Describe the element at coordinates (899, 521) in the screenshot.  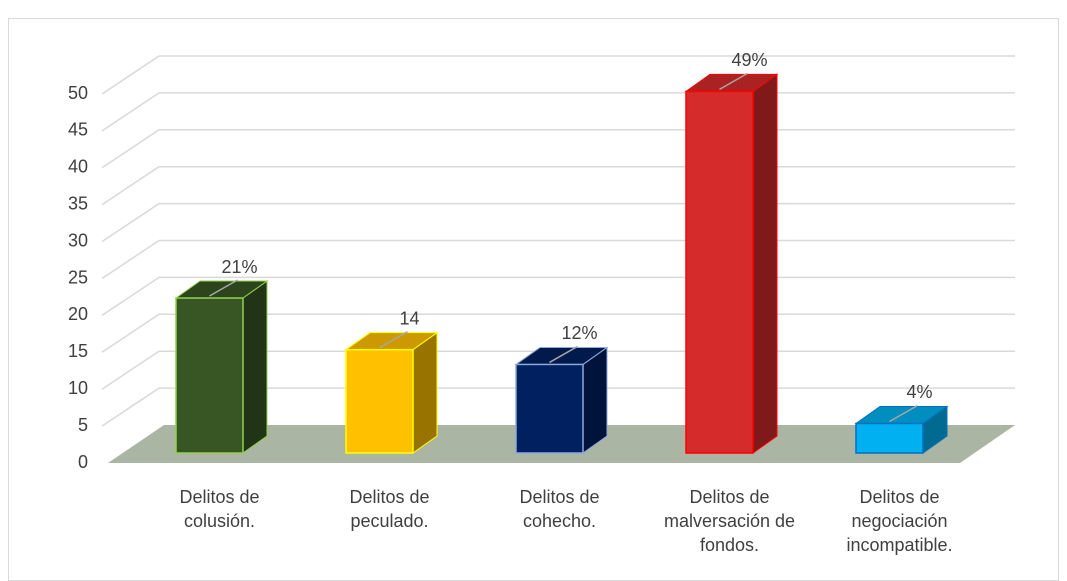
I see `x-tick-label: Delitos de negociación incompatible.` at that location.